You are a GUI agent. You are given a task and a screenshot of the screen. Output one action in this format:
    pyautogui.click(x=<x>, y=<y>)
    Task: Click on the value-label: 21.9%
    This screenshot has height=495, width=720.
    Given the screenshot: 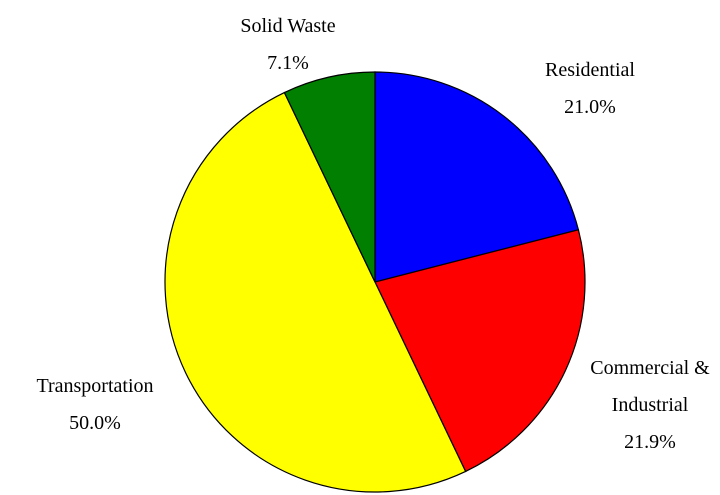 What is the action you would take?
    pyautogui.click(x=650, y=442)
    